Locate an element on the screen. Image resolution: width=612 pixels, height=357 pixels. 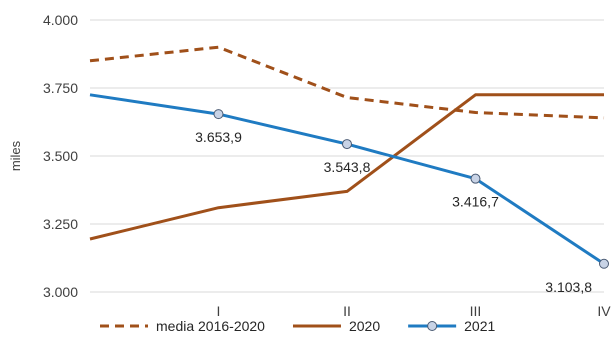
data-label: 3.543,8 is located at coordinates (347, 167).